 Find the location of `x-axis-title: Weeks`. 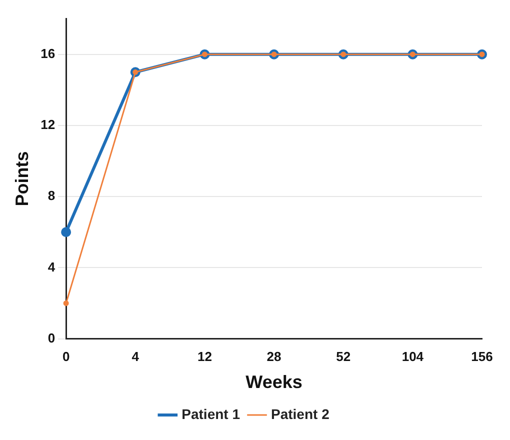

x-axis-title: Weeks is located at coordinates (274, 382).